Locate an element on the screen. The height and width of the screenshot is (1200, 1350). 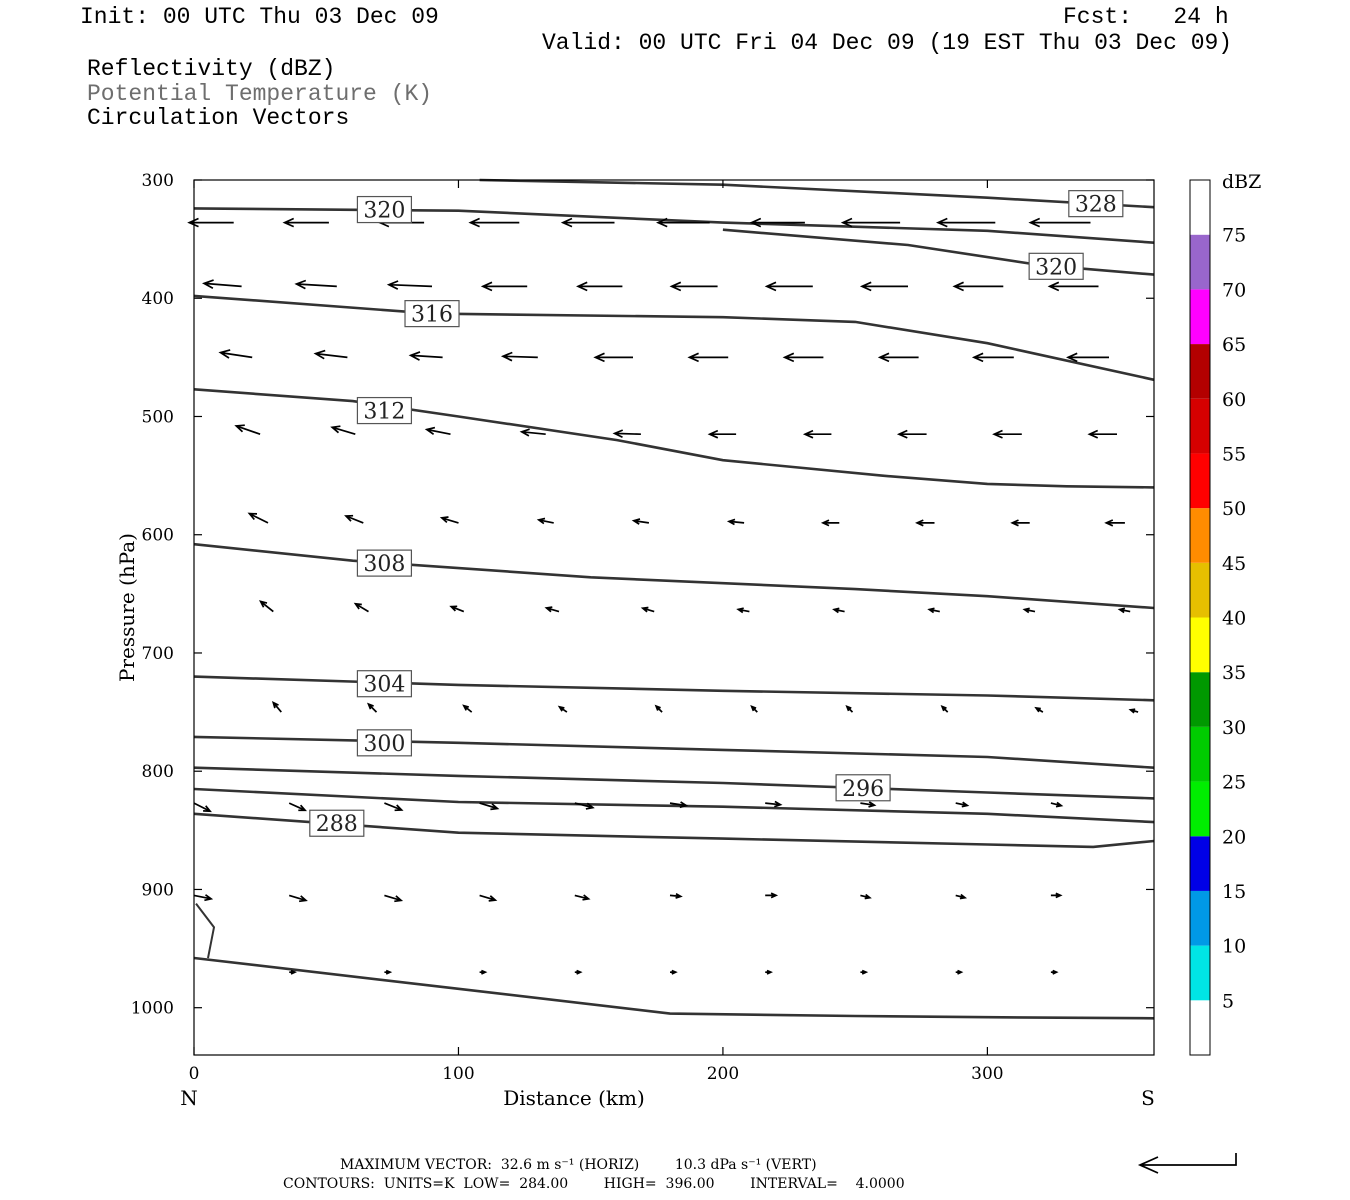
y-tick-label: 700 is located at coordinates (158, 654).